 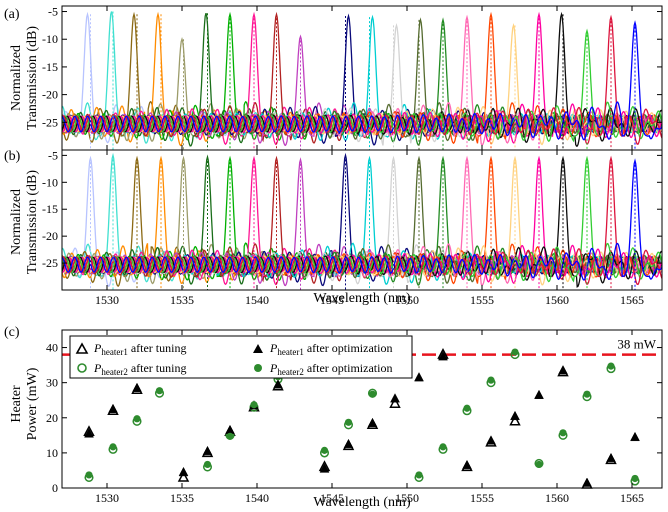 I want to click on panel-b-ylabel-line1: Normalized, so click(x=16, y=222).